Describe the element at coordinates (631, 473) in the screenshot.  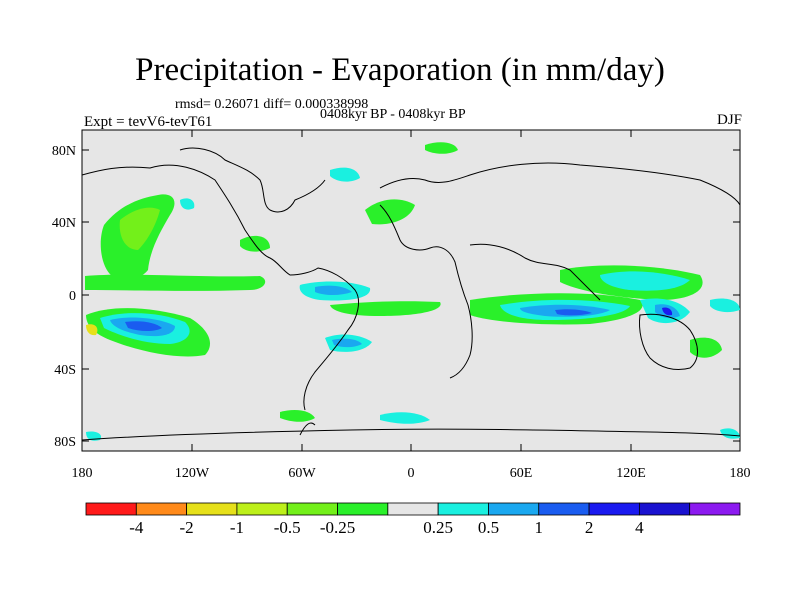
I see `lon-label: 120E` at that location.